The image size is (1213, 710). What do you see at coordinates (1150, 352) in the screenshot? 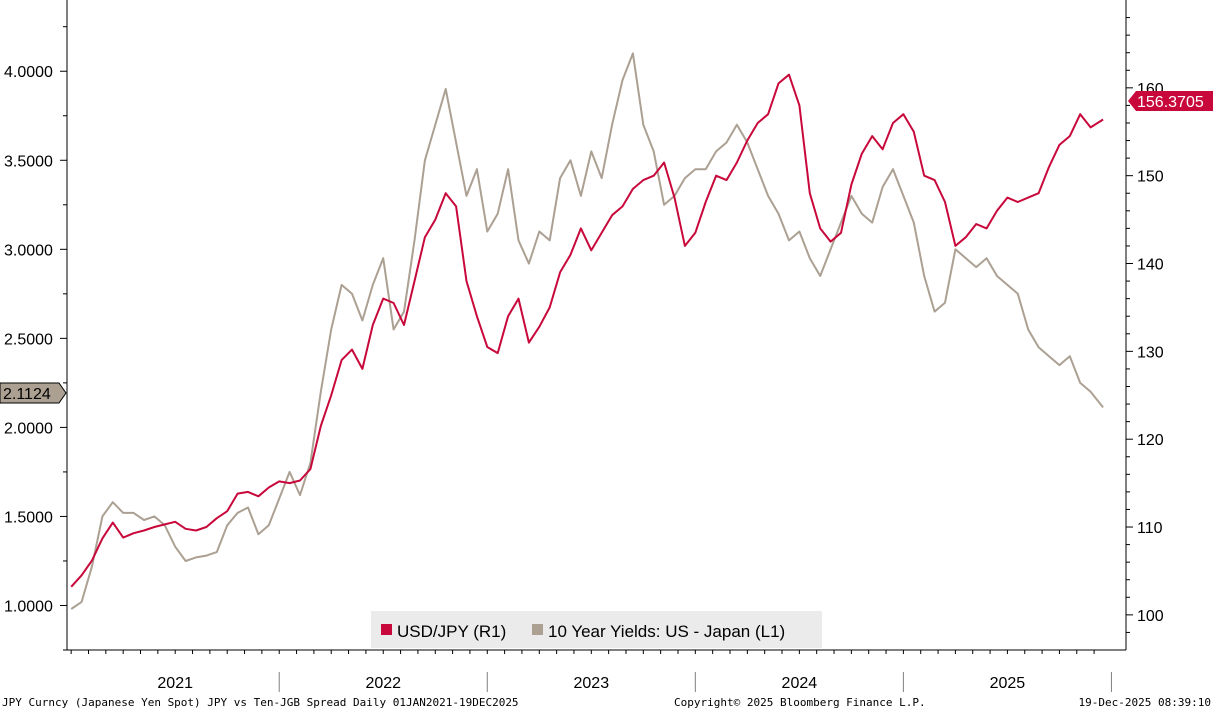
I see `right-tick-label: 130` at bounding box center [1150, 352].